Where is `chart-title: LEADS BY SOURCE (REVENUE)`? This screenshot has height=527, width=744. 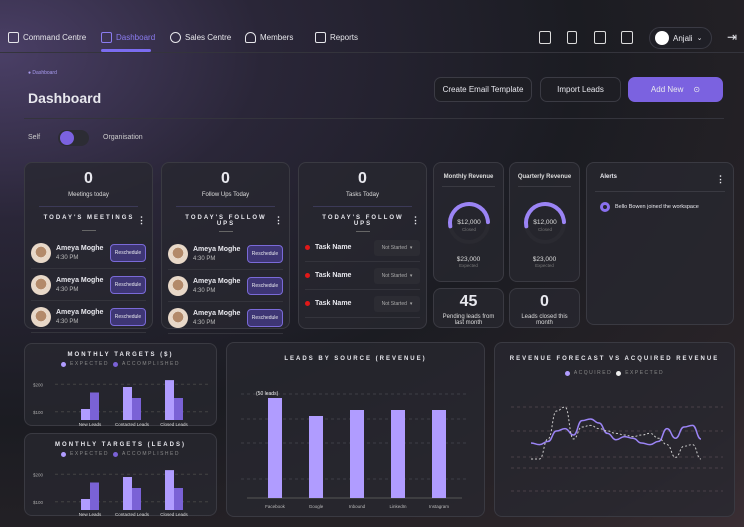 chart-title: LEADS BY SOURCE (REVENUE) is located at coordinates (355, 359).